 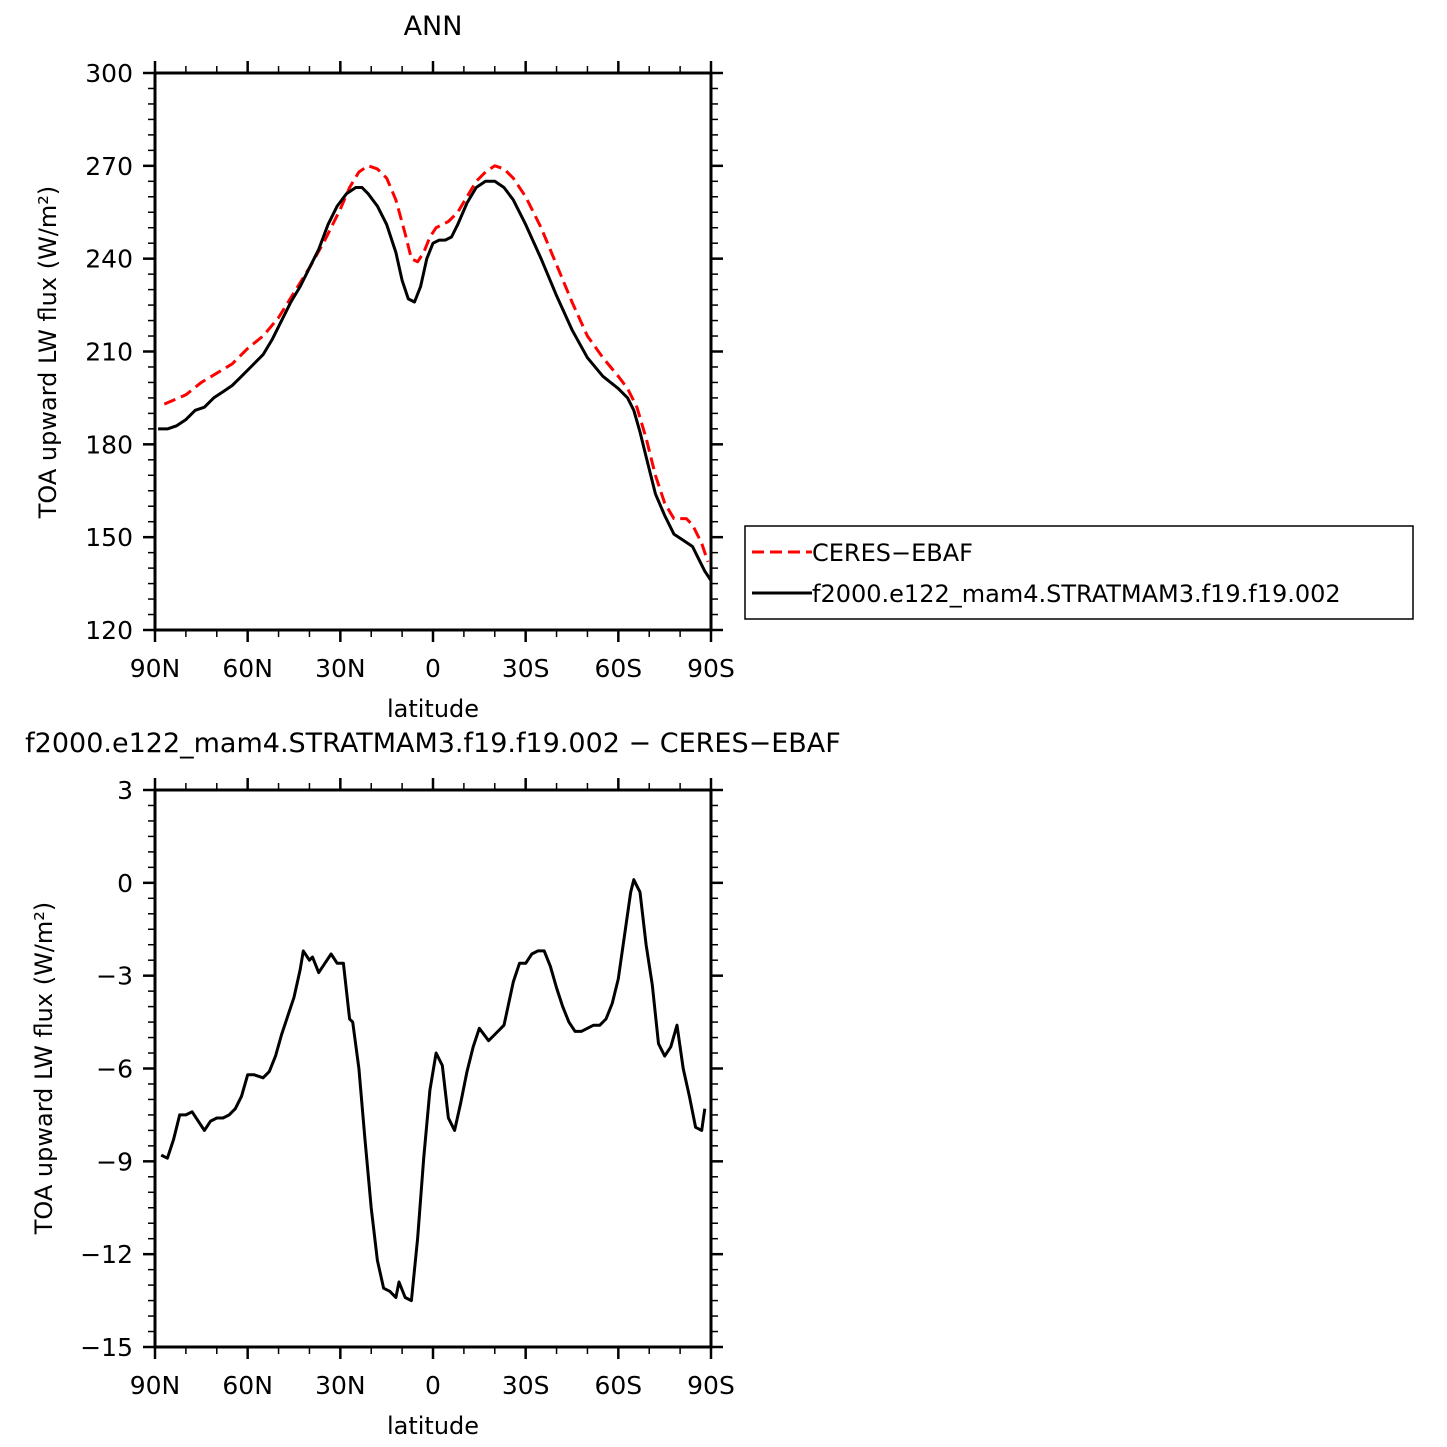 I want to click on y-tick-label: 0, so click(x=125, y=883).